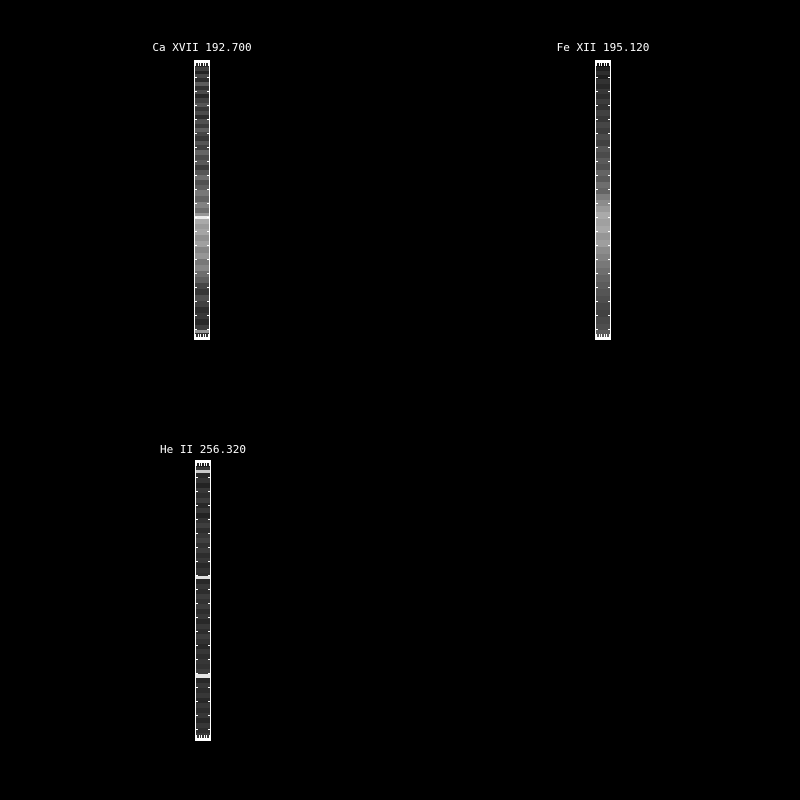 This screenshot has height=800, width=800. Describe the element at coordinates (603, 47) in the screenshot. I see `panel-title: Fe XII 195.120` at that location.